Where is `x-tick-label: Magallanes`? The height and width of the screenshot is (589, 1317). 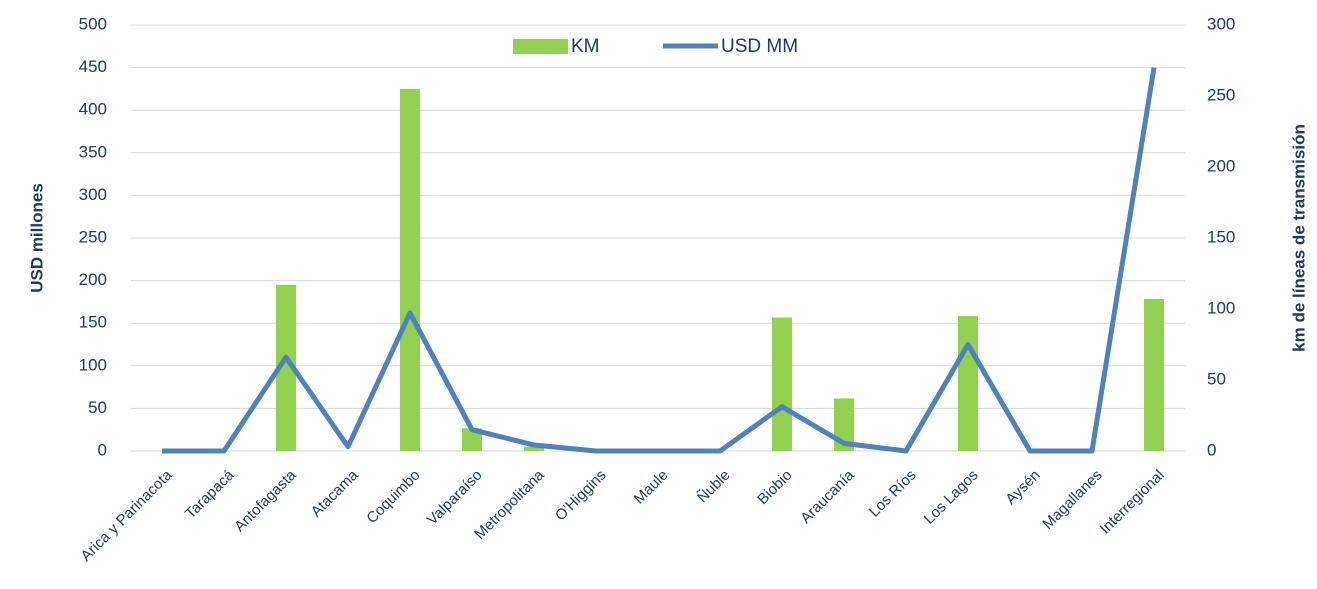 x-tick-label: Magallanes is located at coordinates (1072, 500).